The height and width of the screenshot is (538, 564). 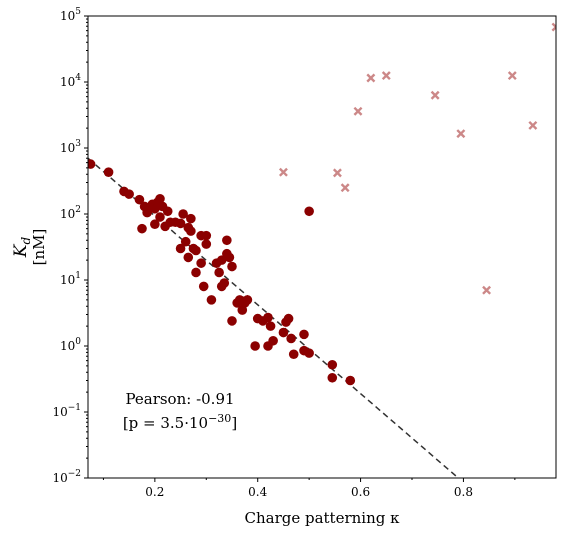 I want to click on y-axis-unit: [nM], so click(x=39, y=247).